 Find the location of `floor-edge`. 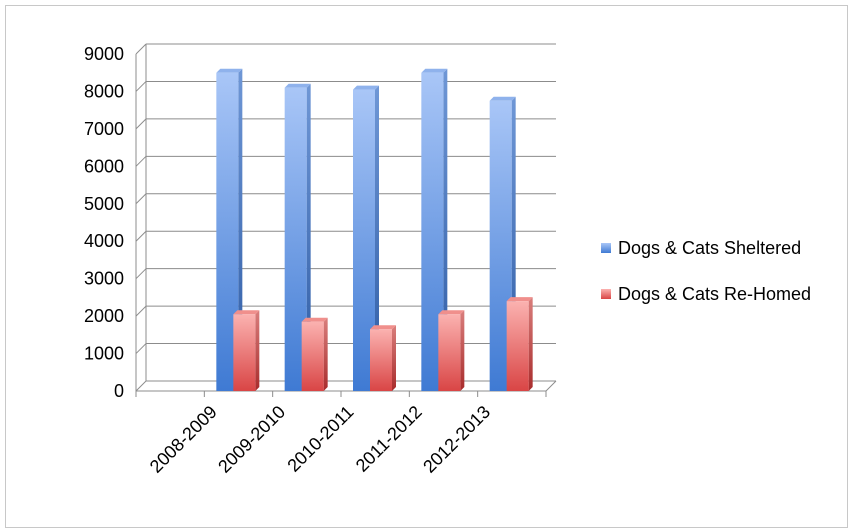

floor-edge is located at coordinates (551, 386).